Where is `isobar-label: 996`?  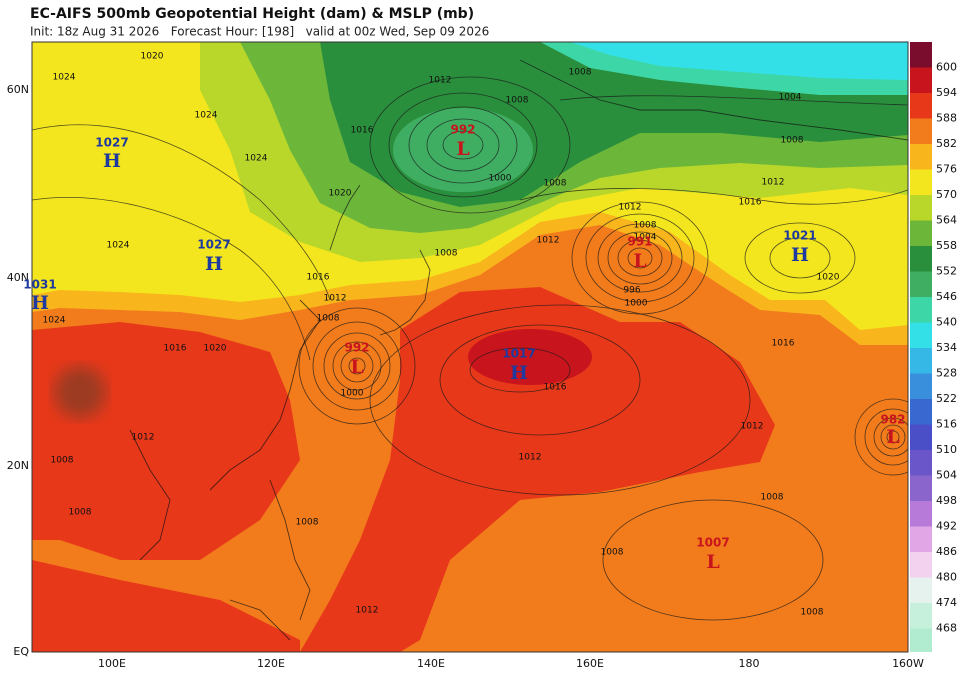 isobar-label: 996 is located at coordinates (631, 291).